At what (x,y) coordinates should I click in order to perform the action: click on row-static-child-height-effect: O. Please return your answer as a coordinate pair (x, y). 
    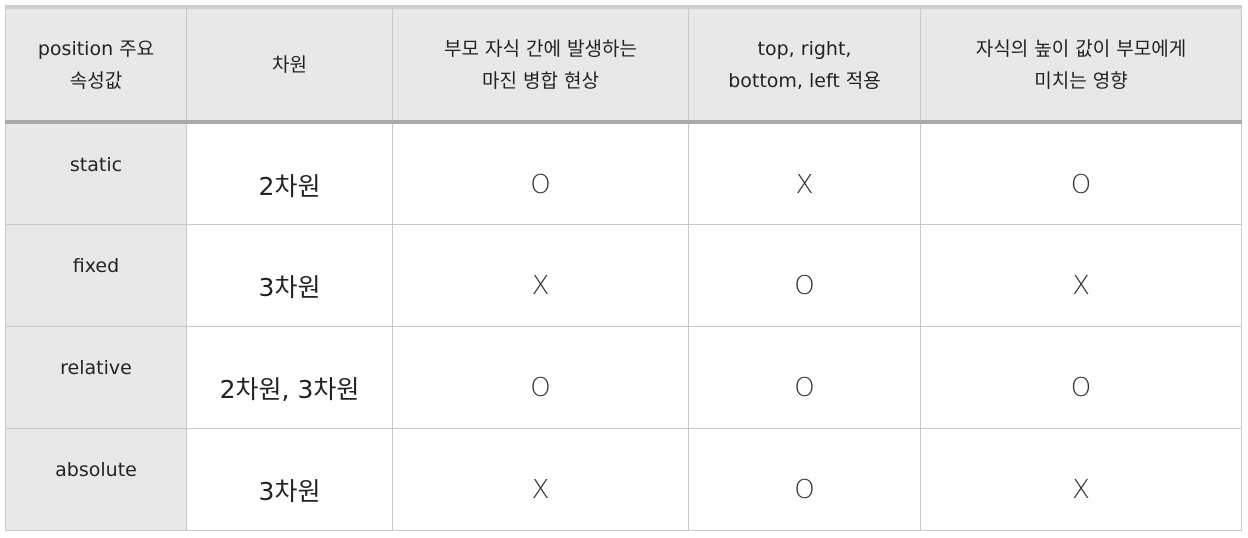
    Looking at the image, I should click on (1081, 173).